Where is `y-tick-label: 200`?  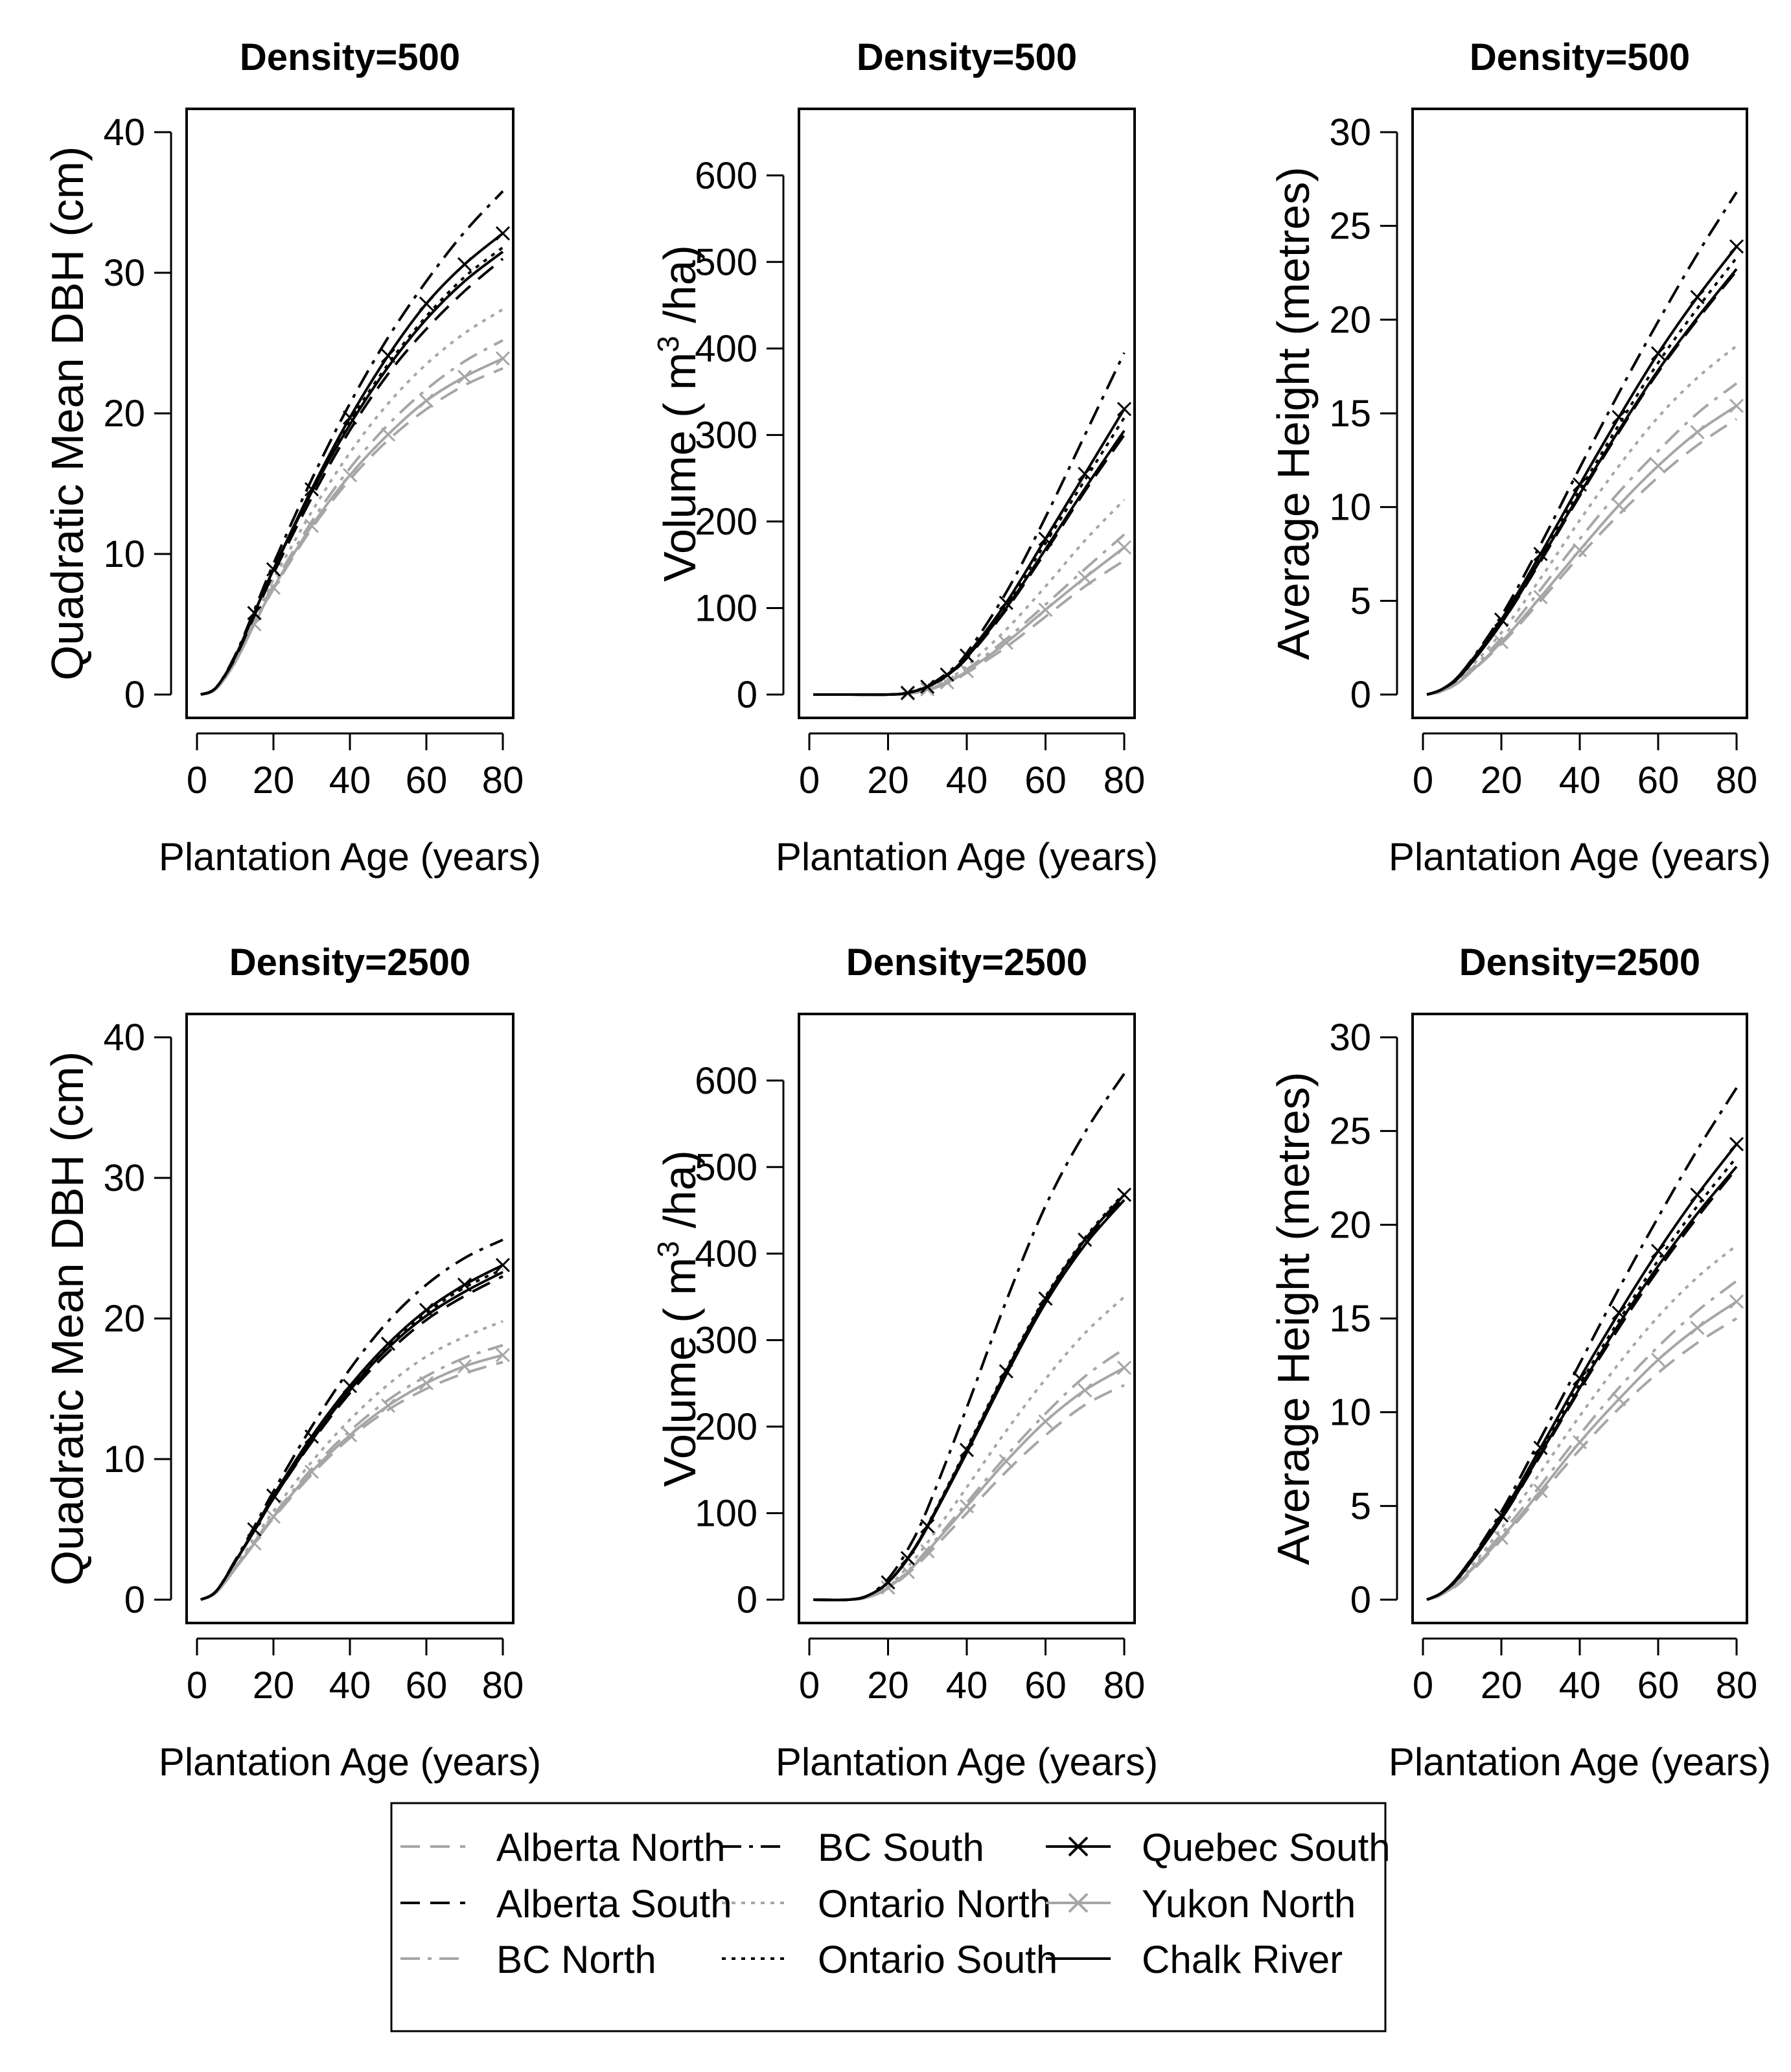 y-tick-label: 200 is located at coordinates (726, 1427).